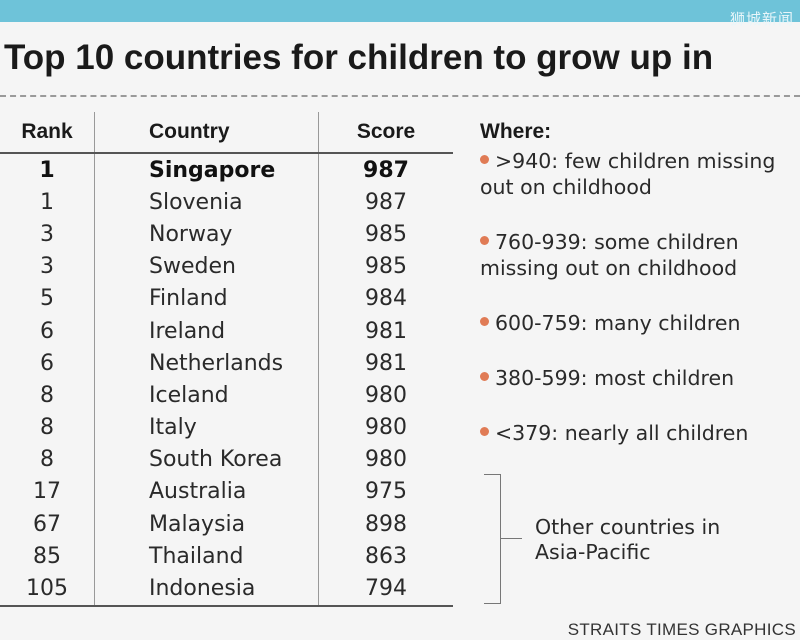  Describe the element at coordinates (47, 556) in the screenshot. I see `rank-cell: 85` at that location.